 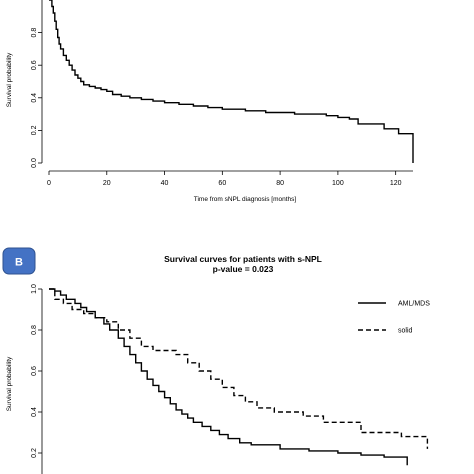 I want to click on panel-b-y-ticks: 0.2 0.4 0.6 0.8 1.0, so click(x=36, y=371).